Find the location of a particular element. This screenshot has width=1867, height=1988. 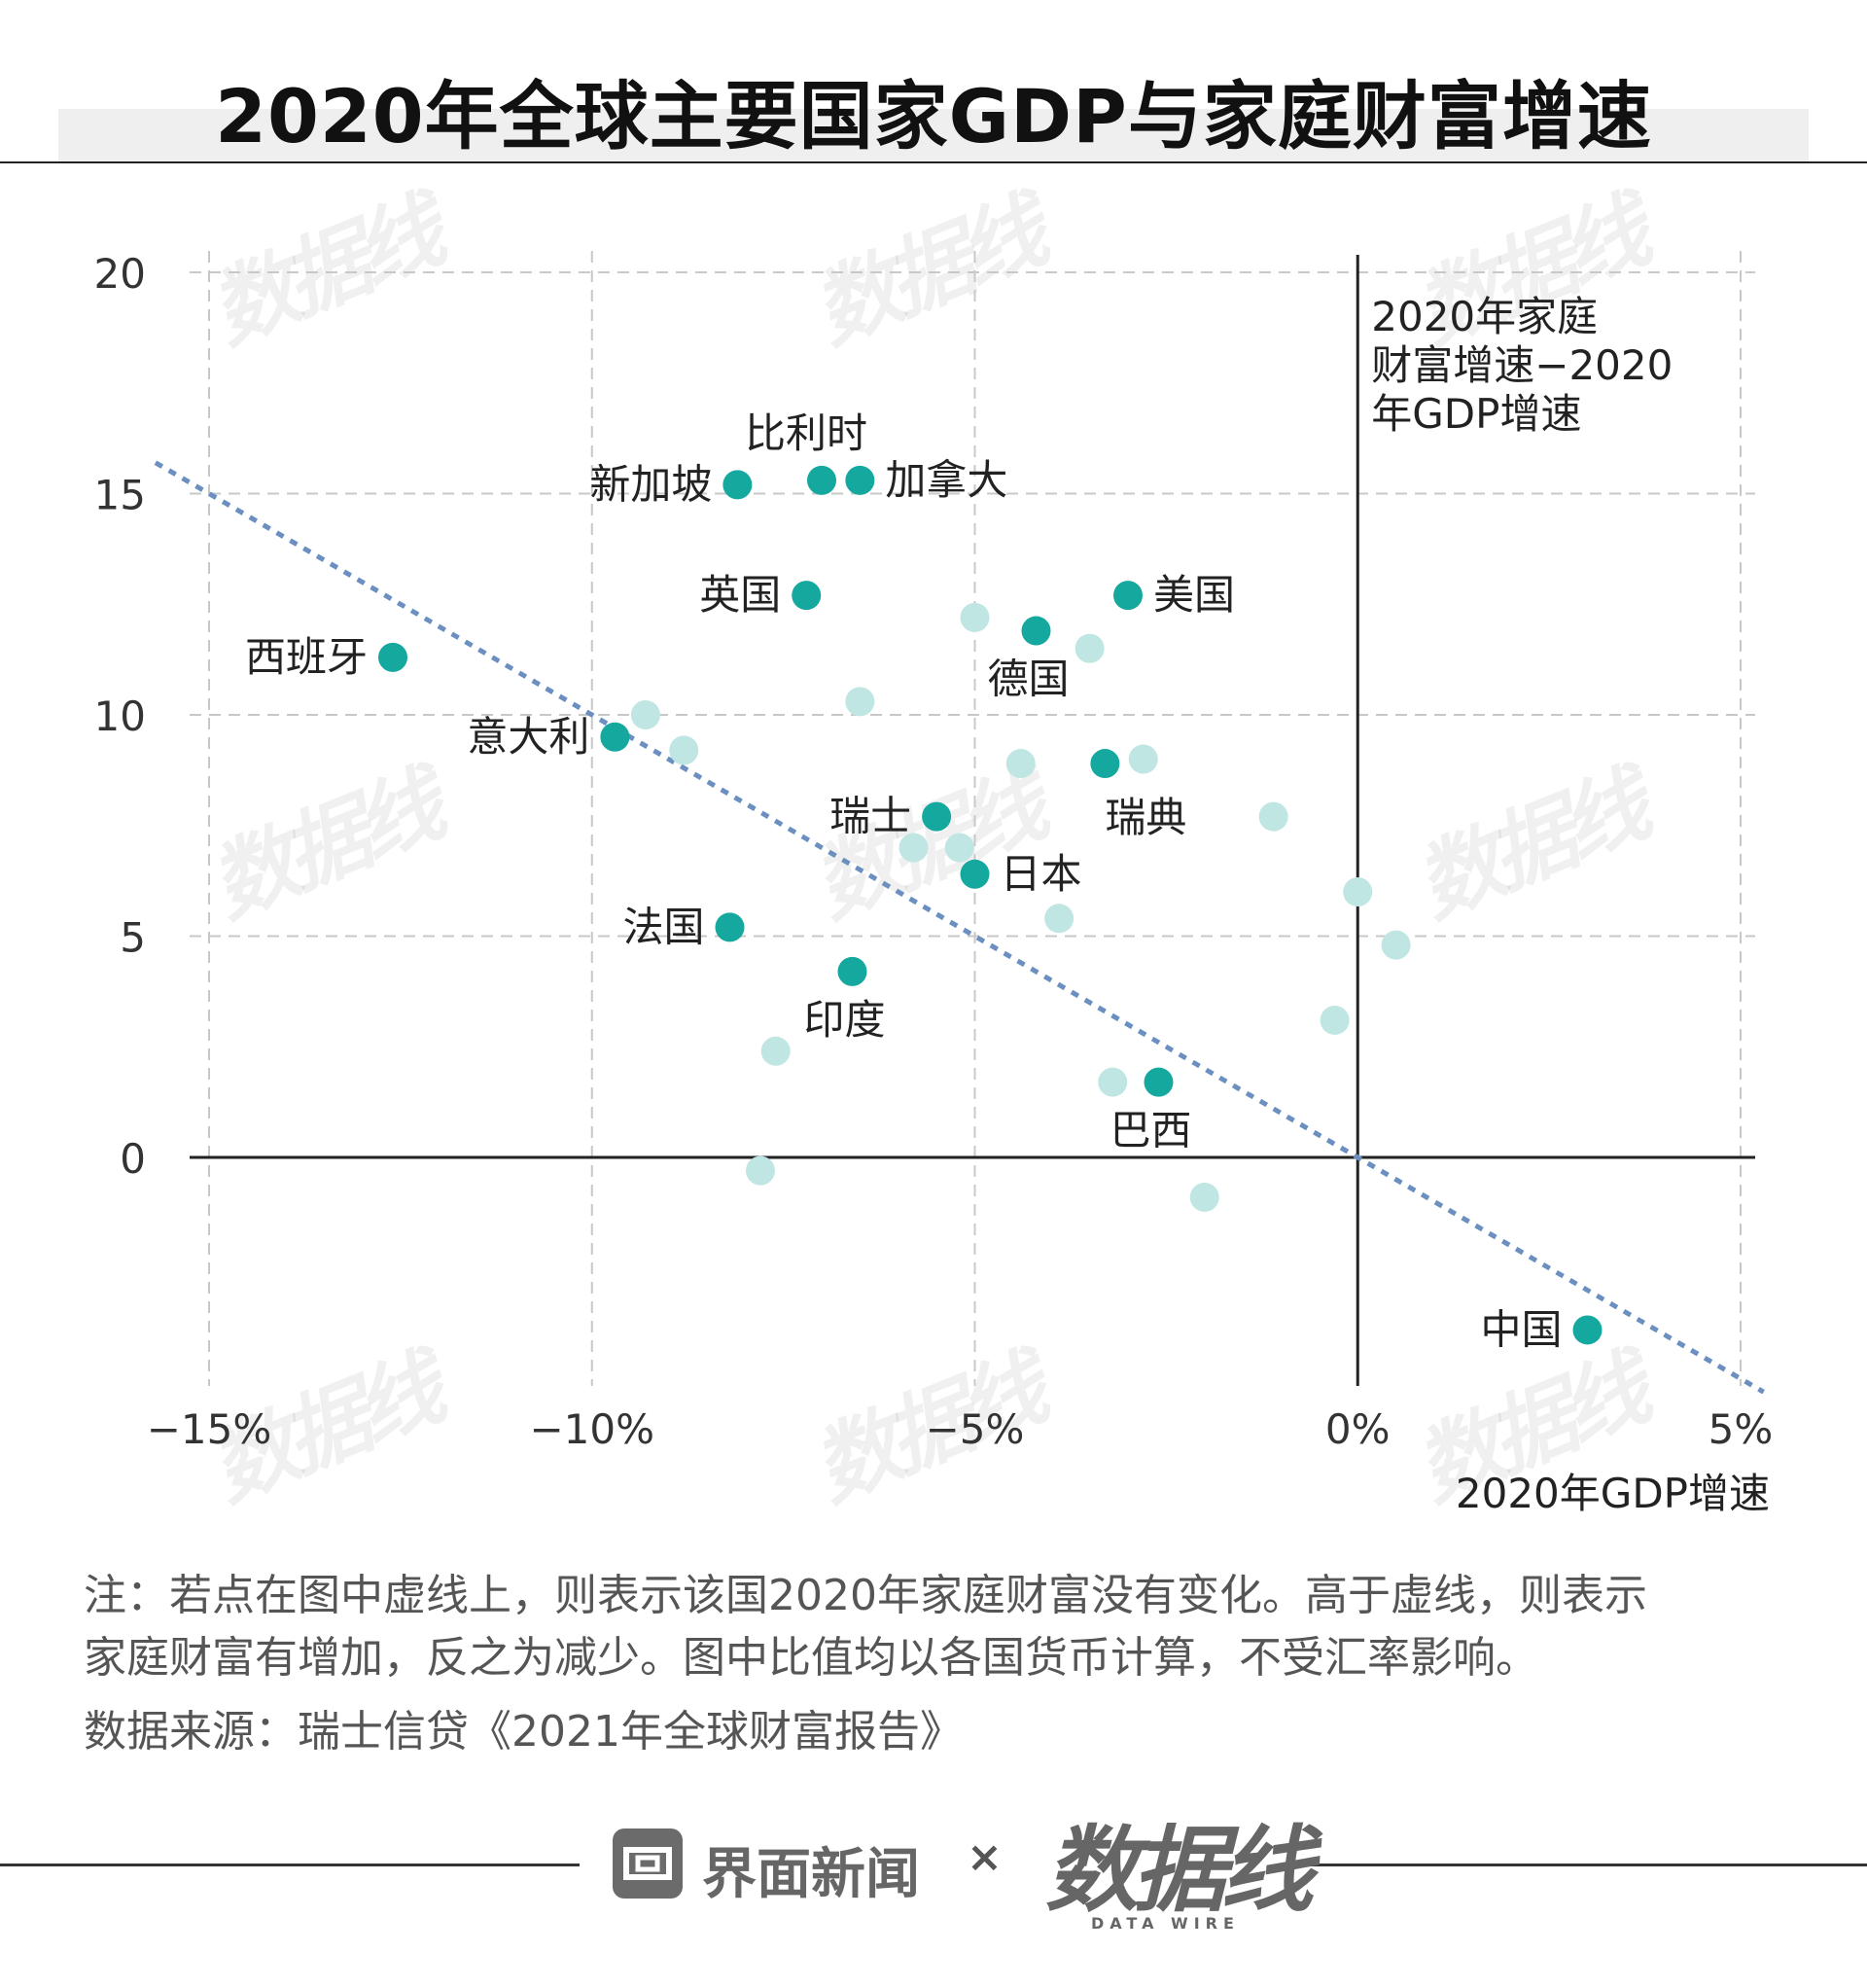

x-tick-label: 0% is located at coordinates (1358, 1429).